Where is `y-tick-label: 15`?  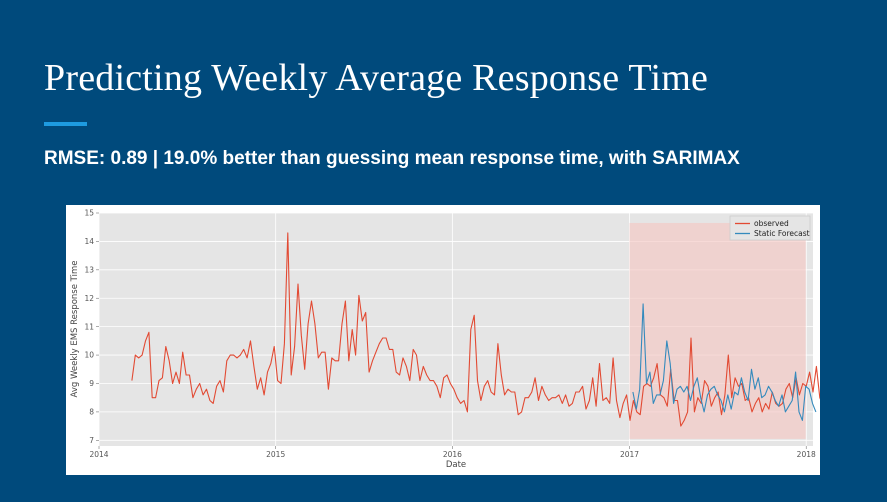
y-tick-label: 15 is located at coordinates (89, 213).